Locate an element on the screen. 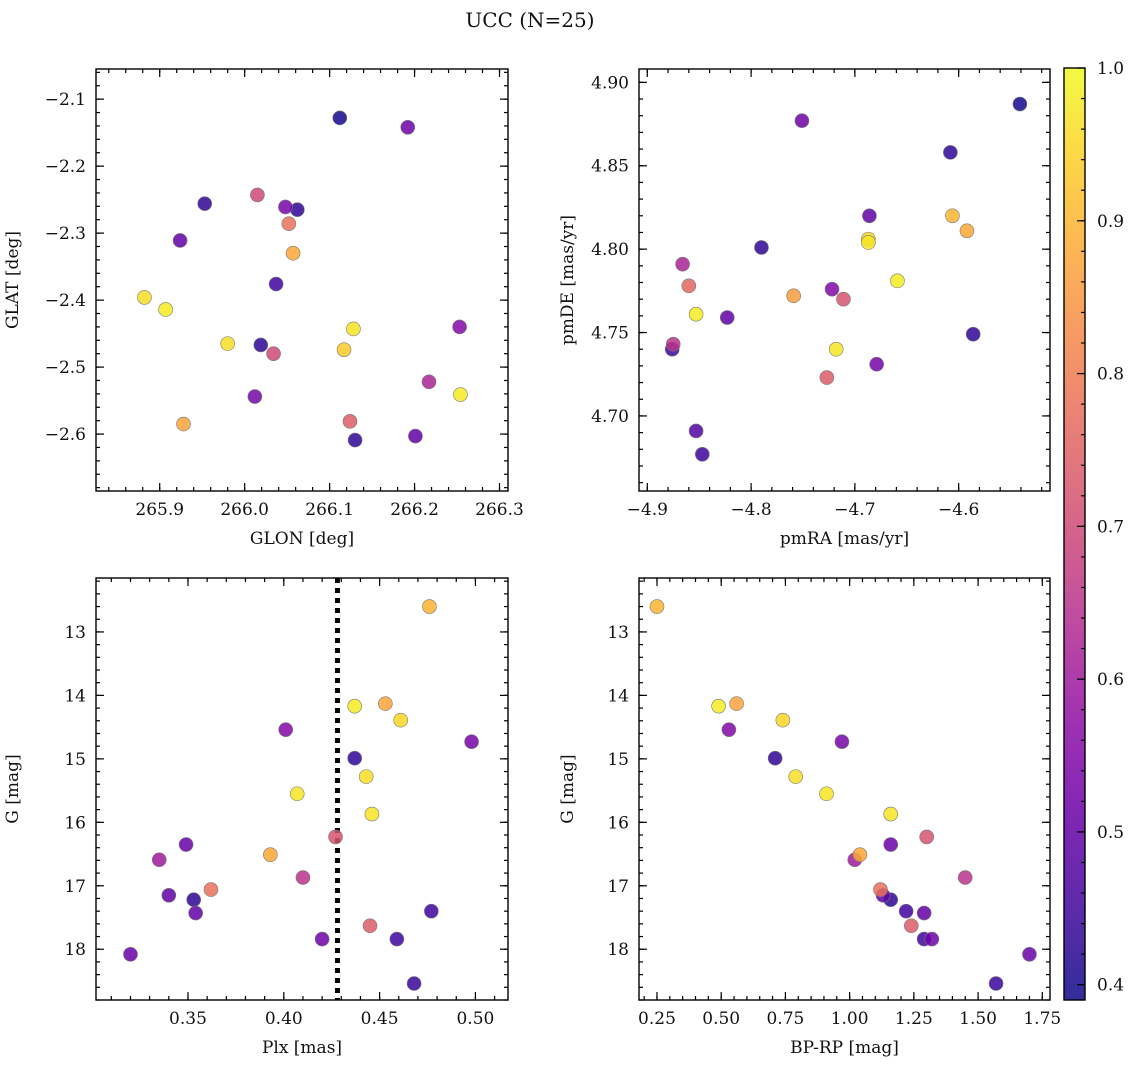 This screenshot has height=1068, width=1136. y-tick-label: 18 is located at coordinates (75, 950).